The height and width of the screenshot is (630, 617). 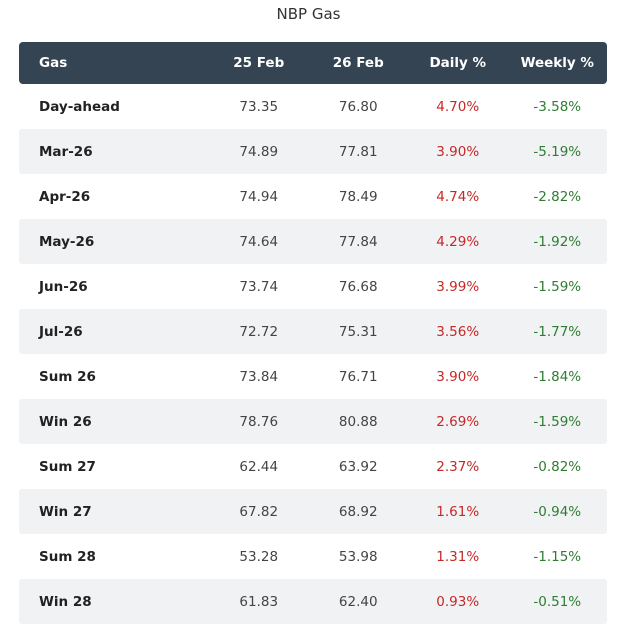 What do you see at coordinates (458, 106) in the screenshot?
I see `cell-daily-pct: 4.70%` at bounding box center [458, 106].